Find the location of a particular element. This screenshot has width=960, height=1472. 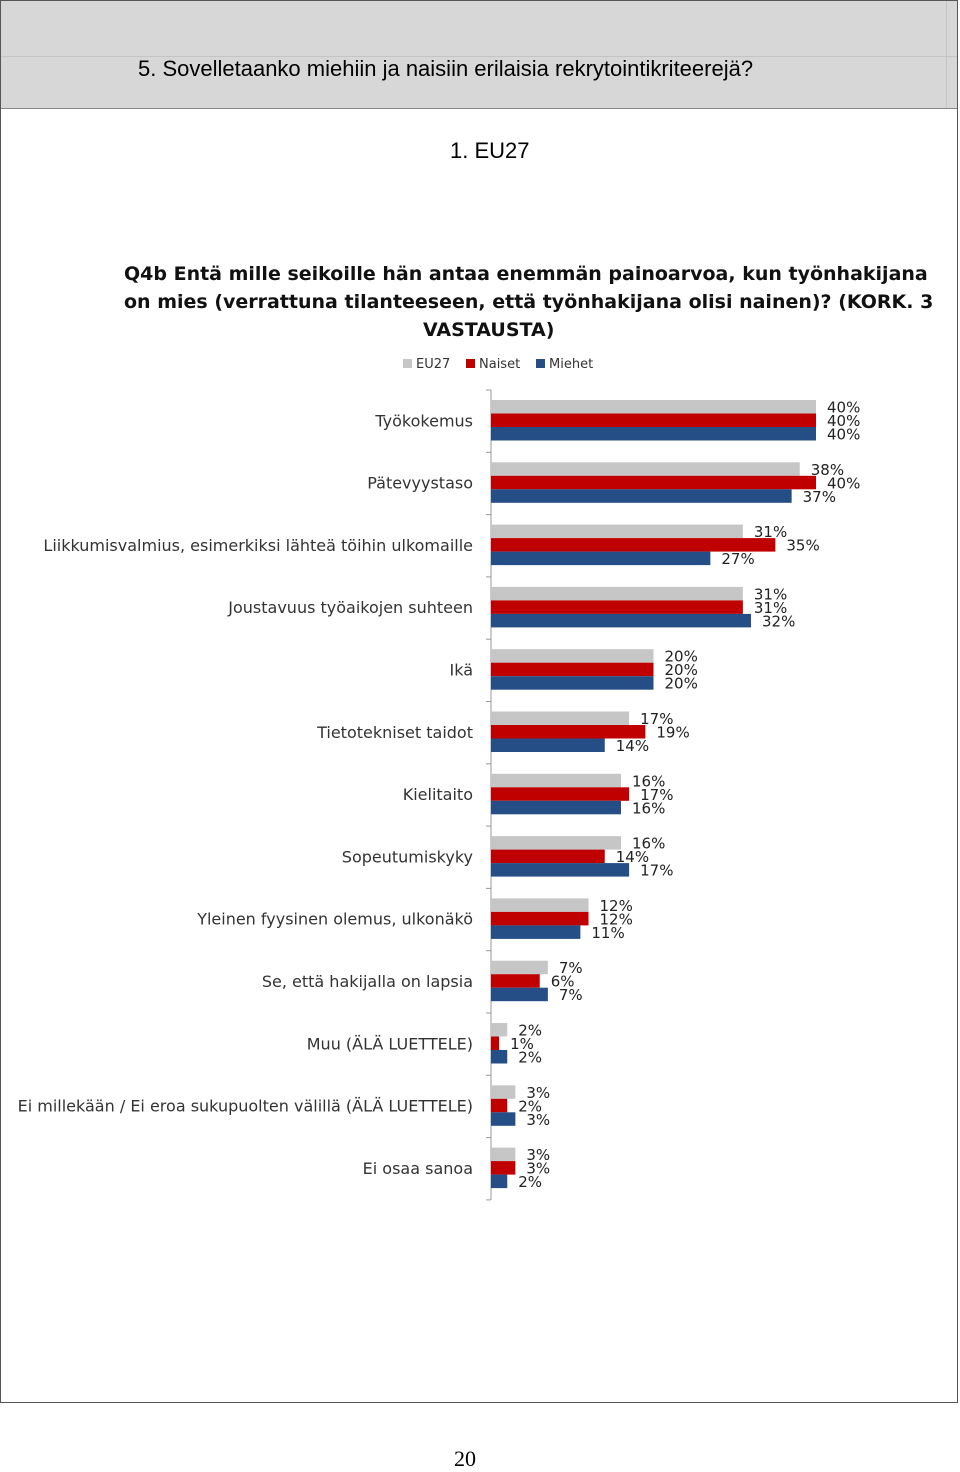

category-label: Kielitaito is located at coordinates (438, 794).